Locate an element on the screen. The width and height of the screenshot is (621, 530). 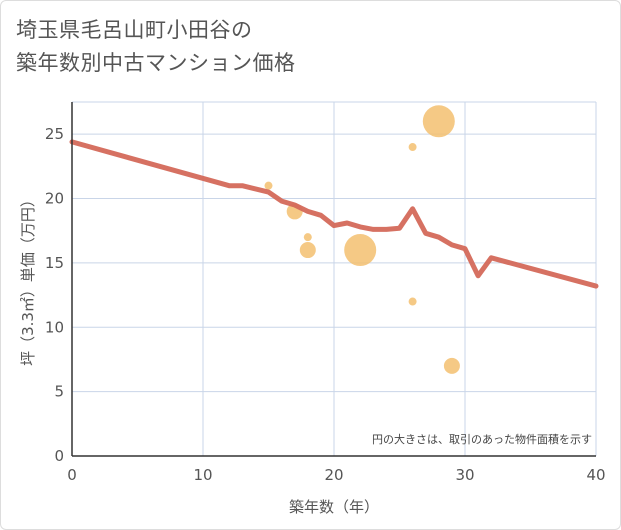
y-tick-label-4: 20 is located at coordinates (54, 199).